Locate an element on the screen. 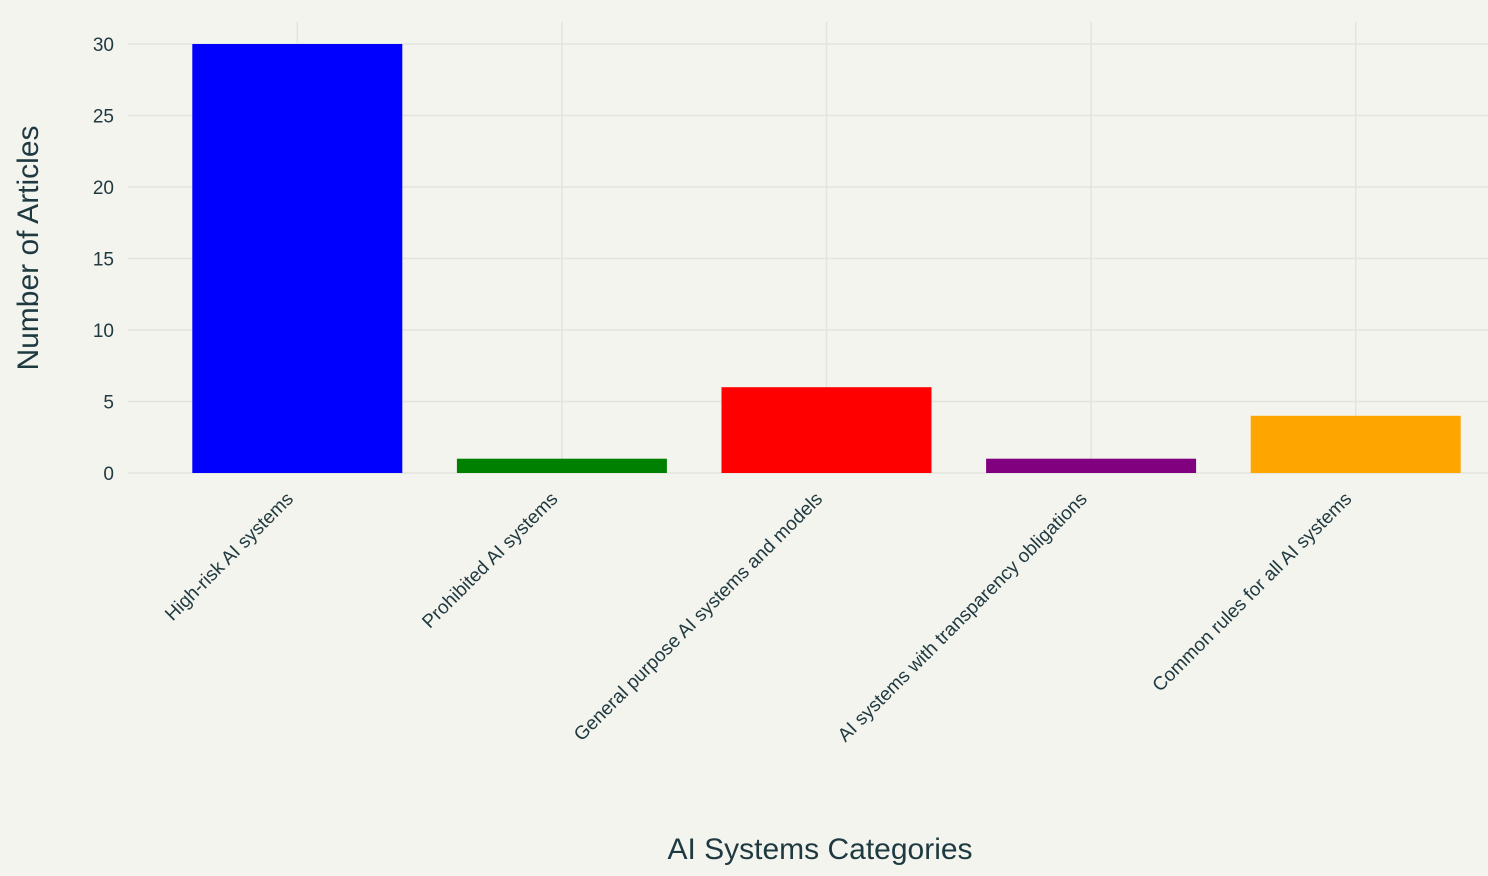 This screenshot has height=876, width=1488. y-tick-label: 5 is located at coordinates (108, 403).